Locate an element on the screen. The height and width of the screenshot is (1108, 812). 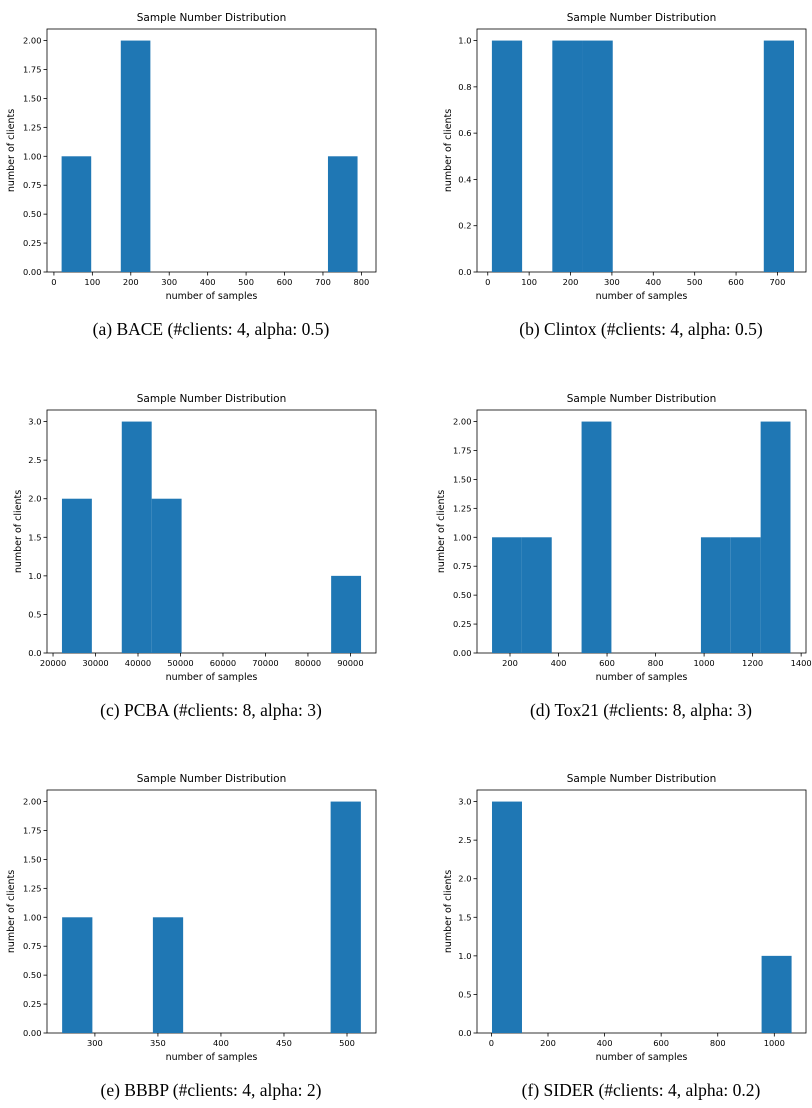
y-tick-label-c-0: 0.0 is located at coordinates (34, 653).